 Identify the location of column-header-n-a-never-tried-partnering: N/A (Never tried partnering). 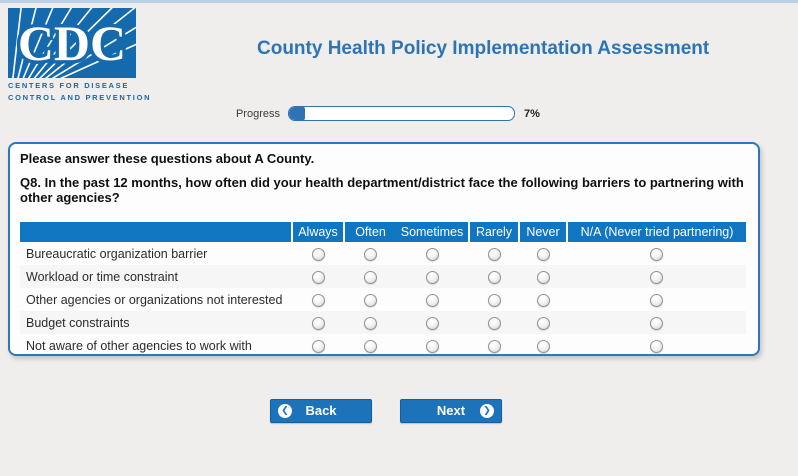
(656, 232).